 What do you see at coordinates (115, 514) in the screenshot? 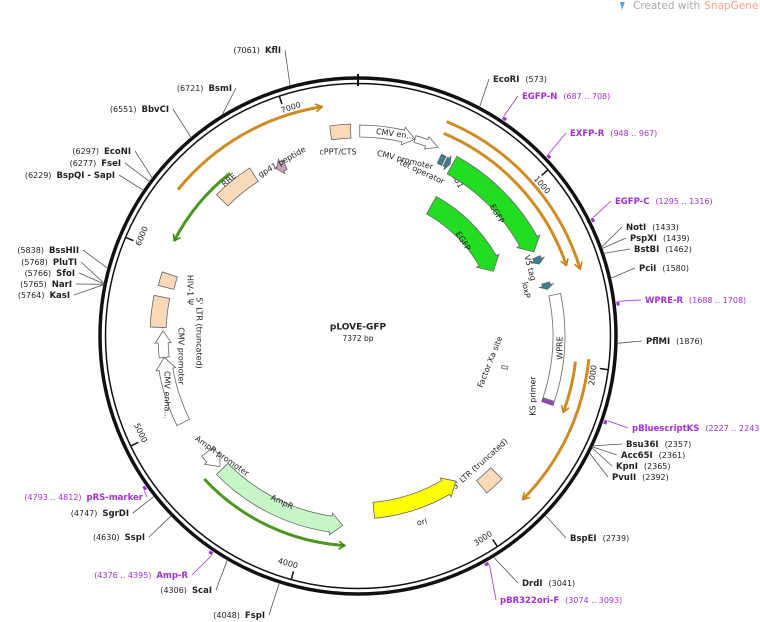
I see `site-name: SgrDI` at bounding box center [115, 514].